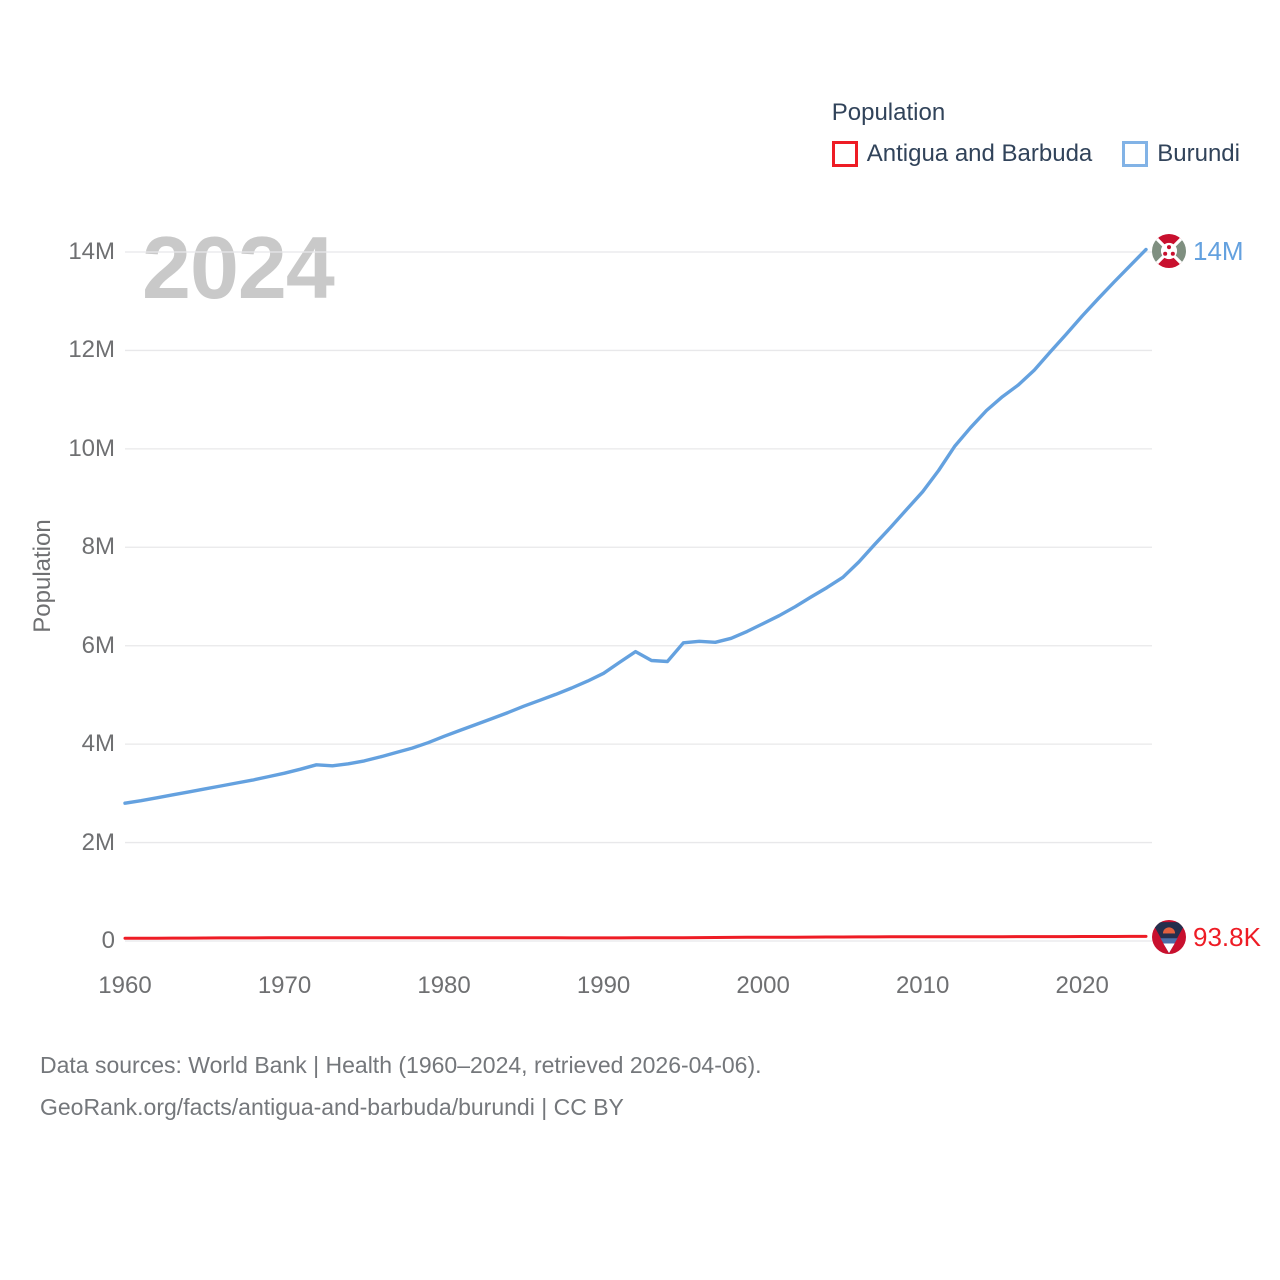  I want to click on y-tick-label: 8M, so click(98, 547).